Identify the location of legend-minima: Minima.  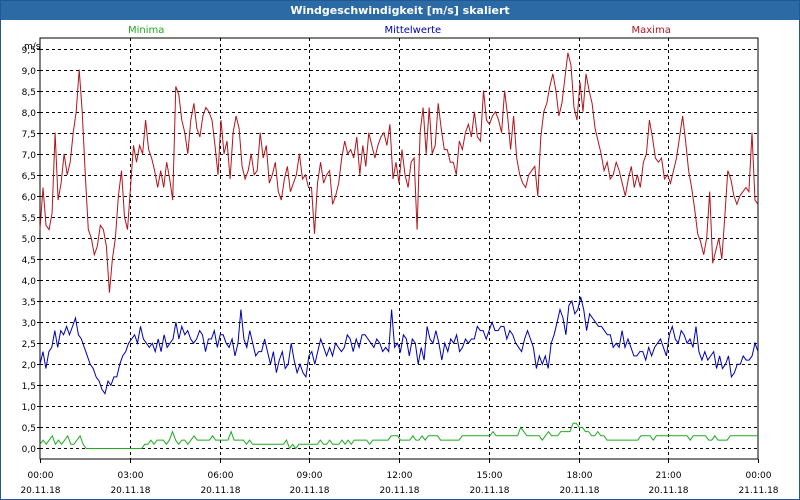
(146, 30).